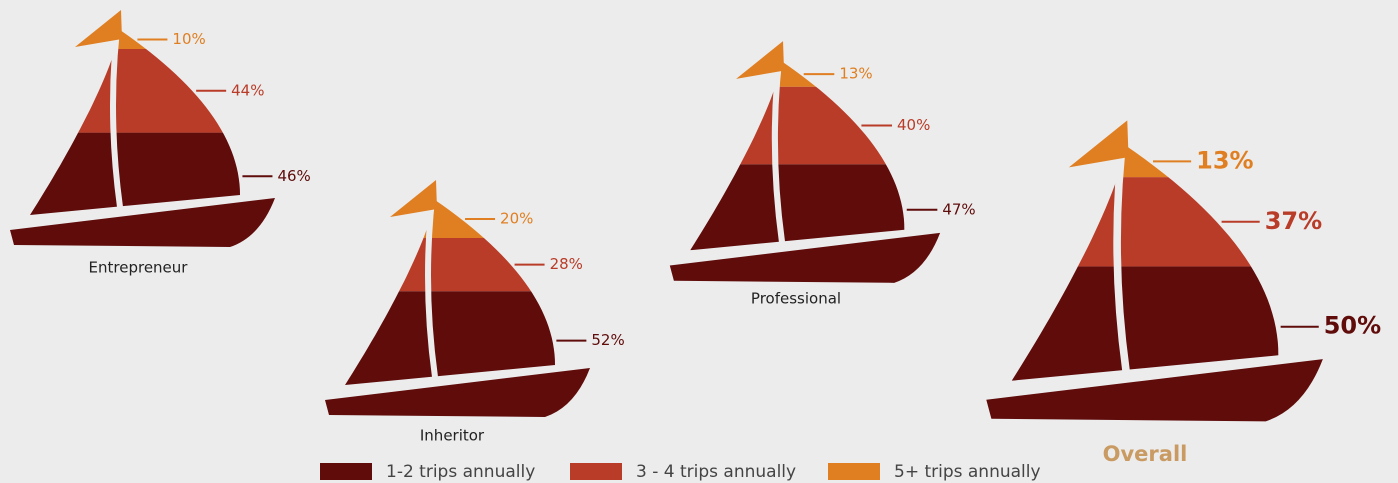 The width and height of the screenshot is (1398, 483). I want to click on category-label: Entrepreneur, so click(139, 268).